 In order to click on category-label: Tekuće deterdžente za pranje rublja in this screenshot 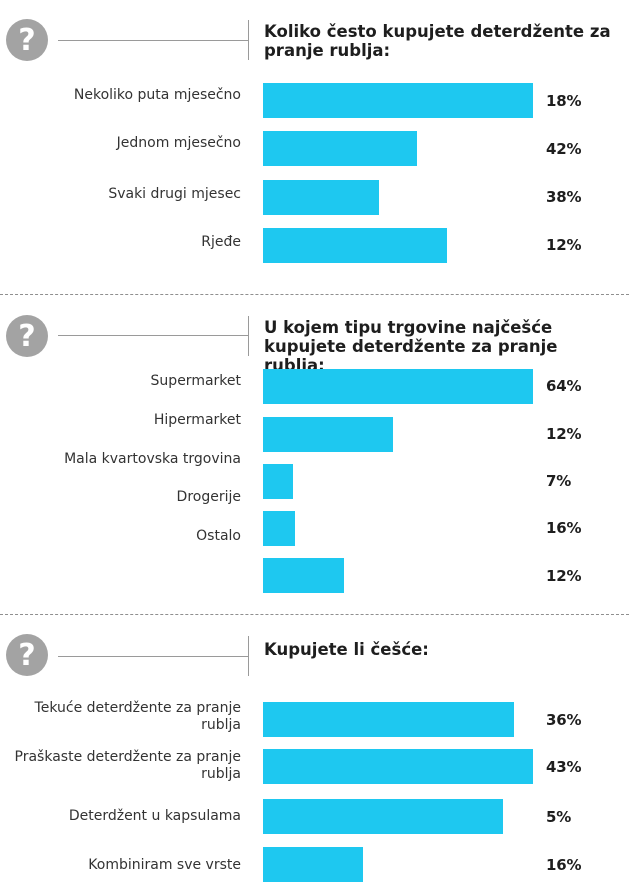, I will do `click(137, 716)`.